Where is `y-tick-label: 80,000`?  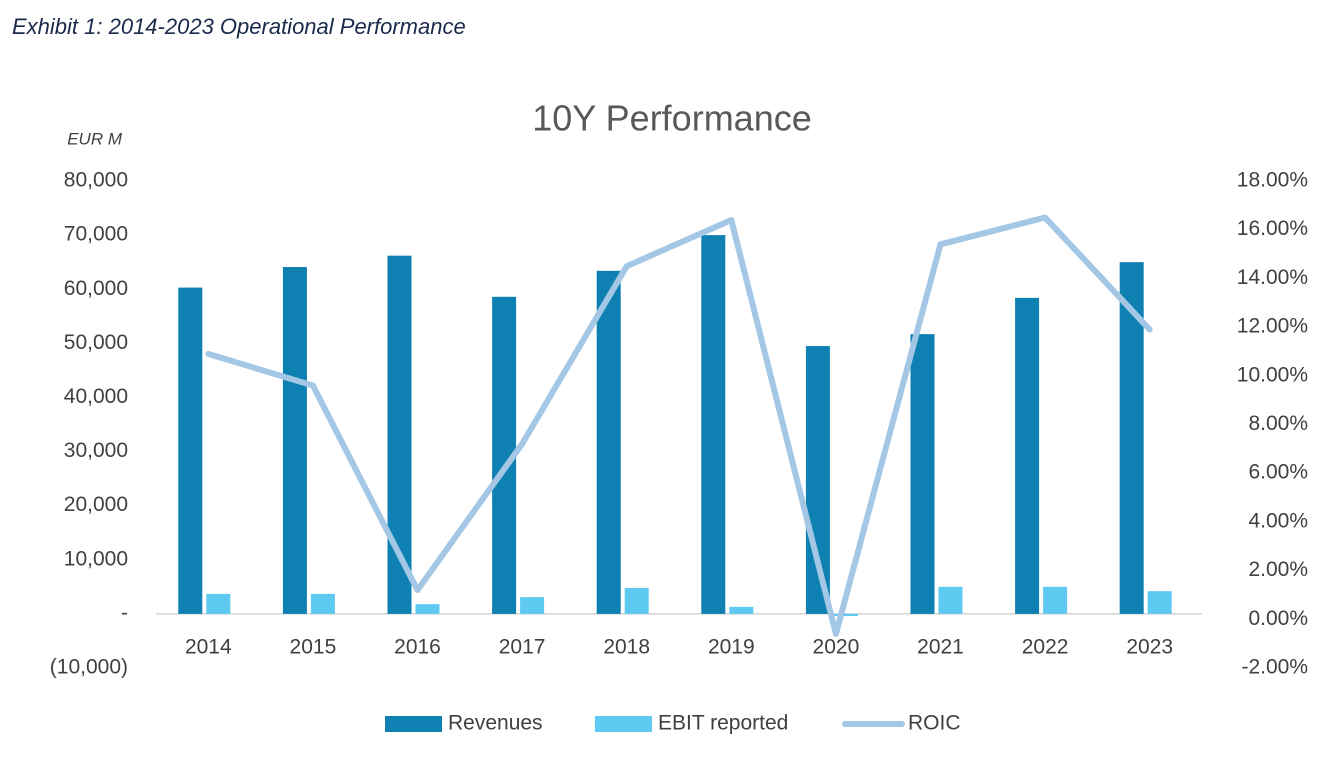 y-tick-label: 80,000 is located at coordinates (96, 180).